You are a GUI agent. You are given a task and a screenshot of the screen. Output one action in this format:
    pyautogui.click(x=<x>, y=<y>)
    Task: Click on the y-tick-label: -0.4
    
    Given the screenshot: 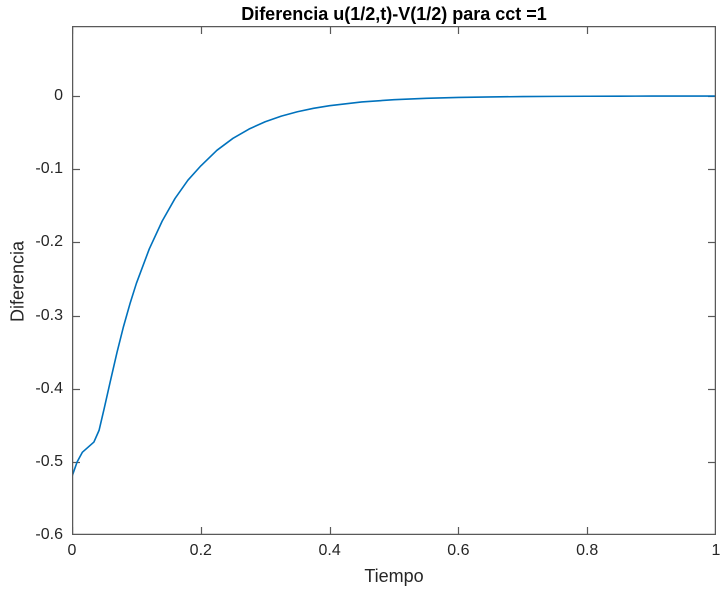 What is the action you would take?
    pyautogui.click(x=49, y=388)
    